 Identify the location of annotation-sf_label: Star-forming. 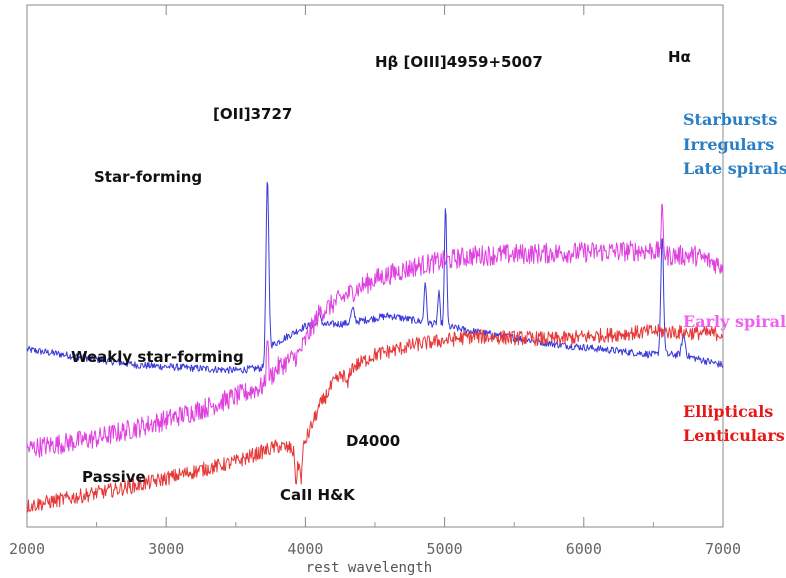
(148, 177).